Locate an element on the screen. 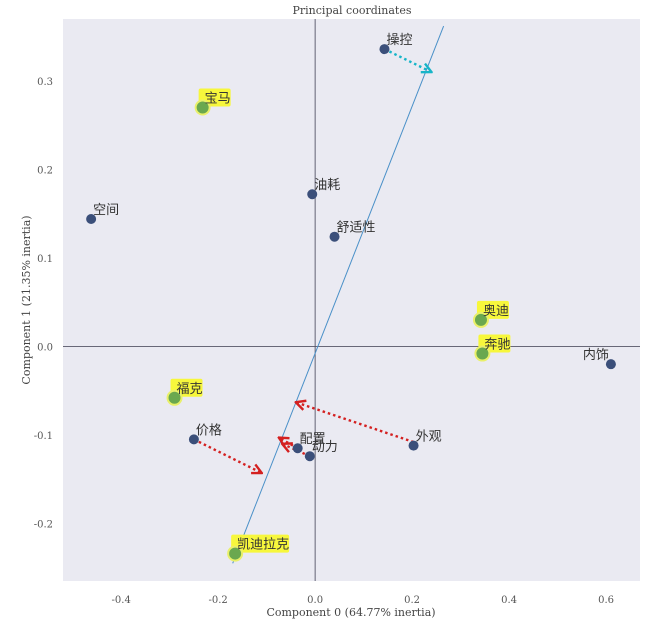 The height and width of the screenshot is (629, 661). x-tick-label: 0.4 is located at coordinates (509, 600).